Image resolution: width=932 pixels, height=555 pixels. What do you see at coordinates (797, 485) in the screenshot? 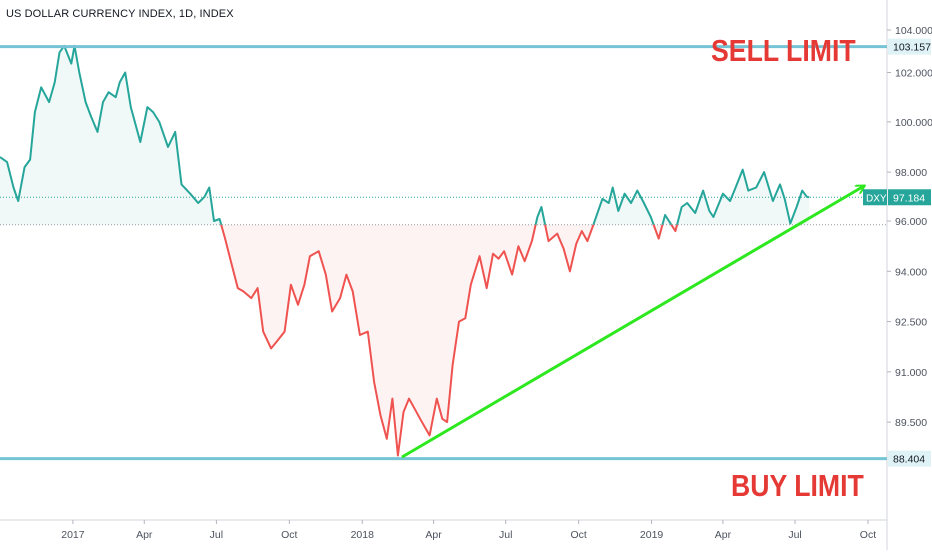
I see `buy-limit-label: BUY LIMIT` at bounding box center [797, 485].